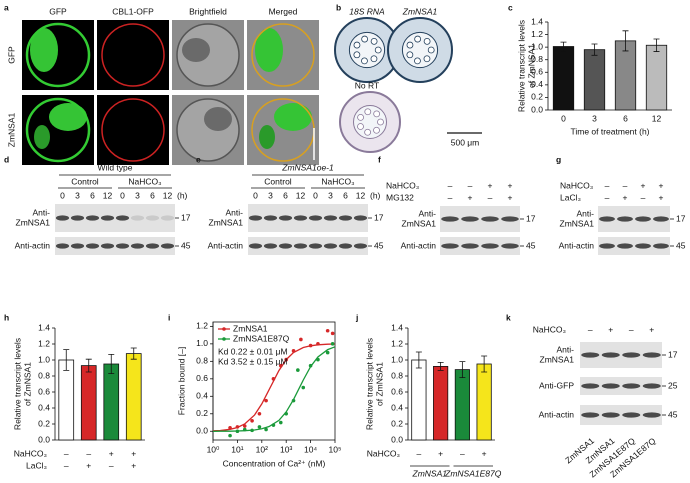 This screenshot has width=690, height=483. What do you see at coordinates (549, 329) in the screenshot?
I see `row-label: NaHCO₃` at bounding box center [549, 329].